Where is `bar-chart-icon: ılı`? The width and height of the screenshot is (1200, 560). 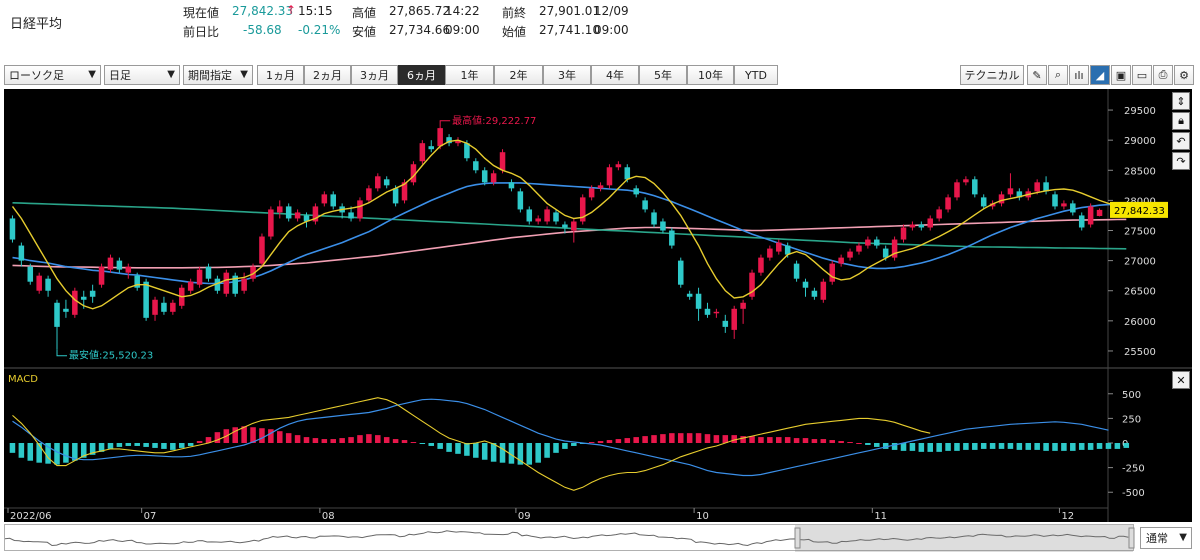
bar-chart-icon: ılı is located at coordinates (1079, 75).